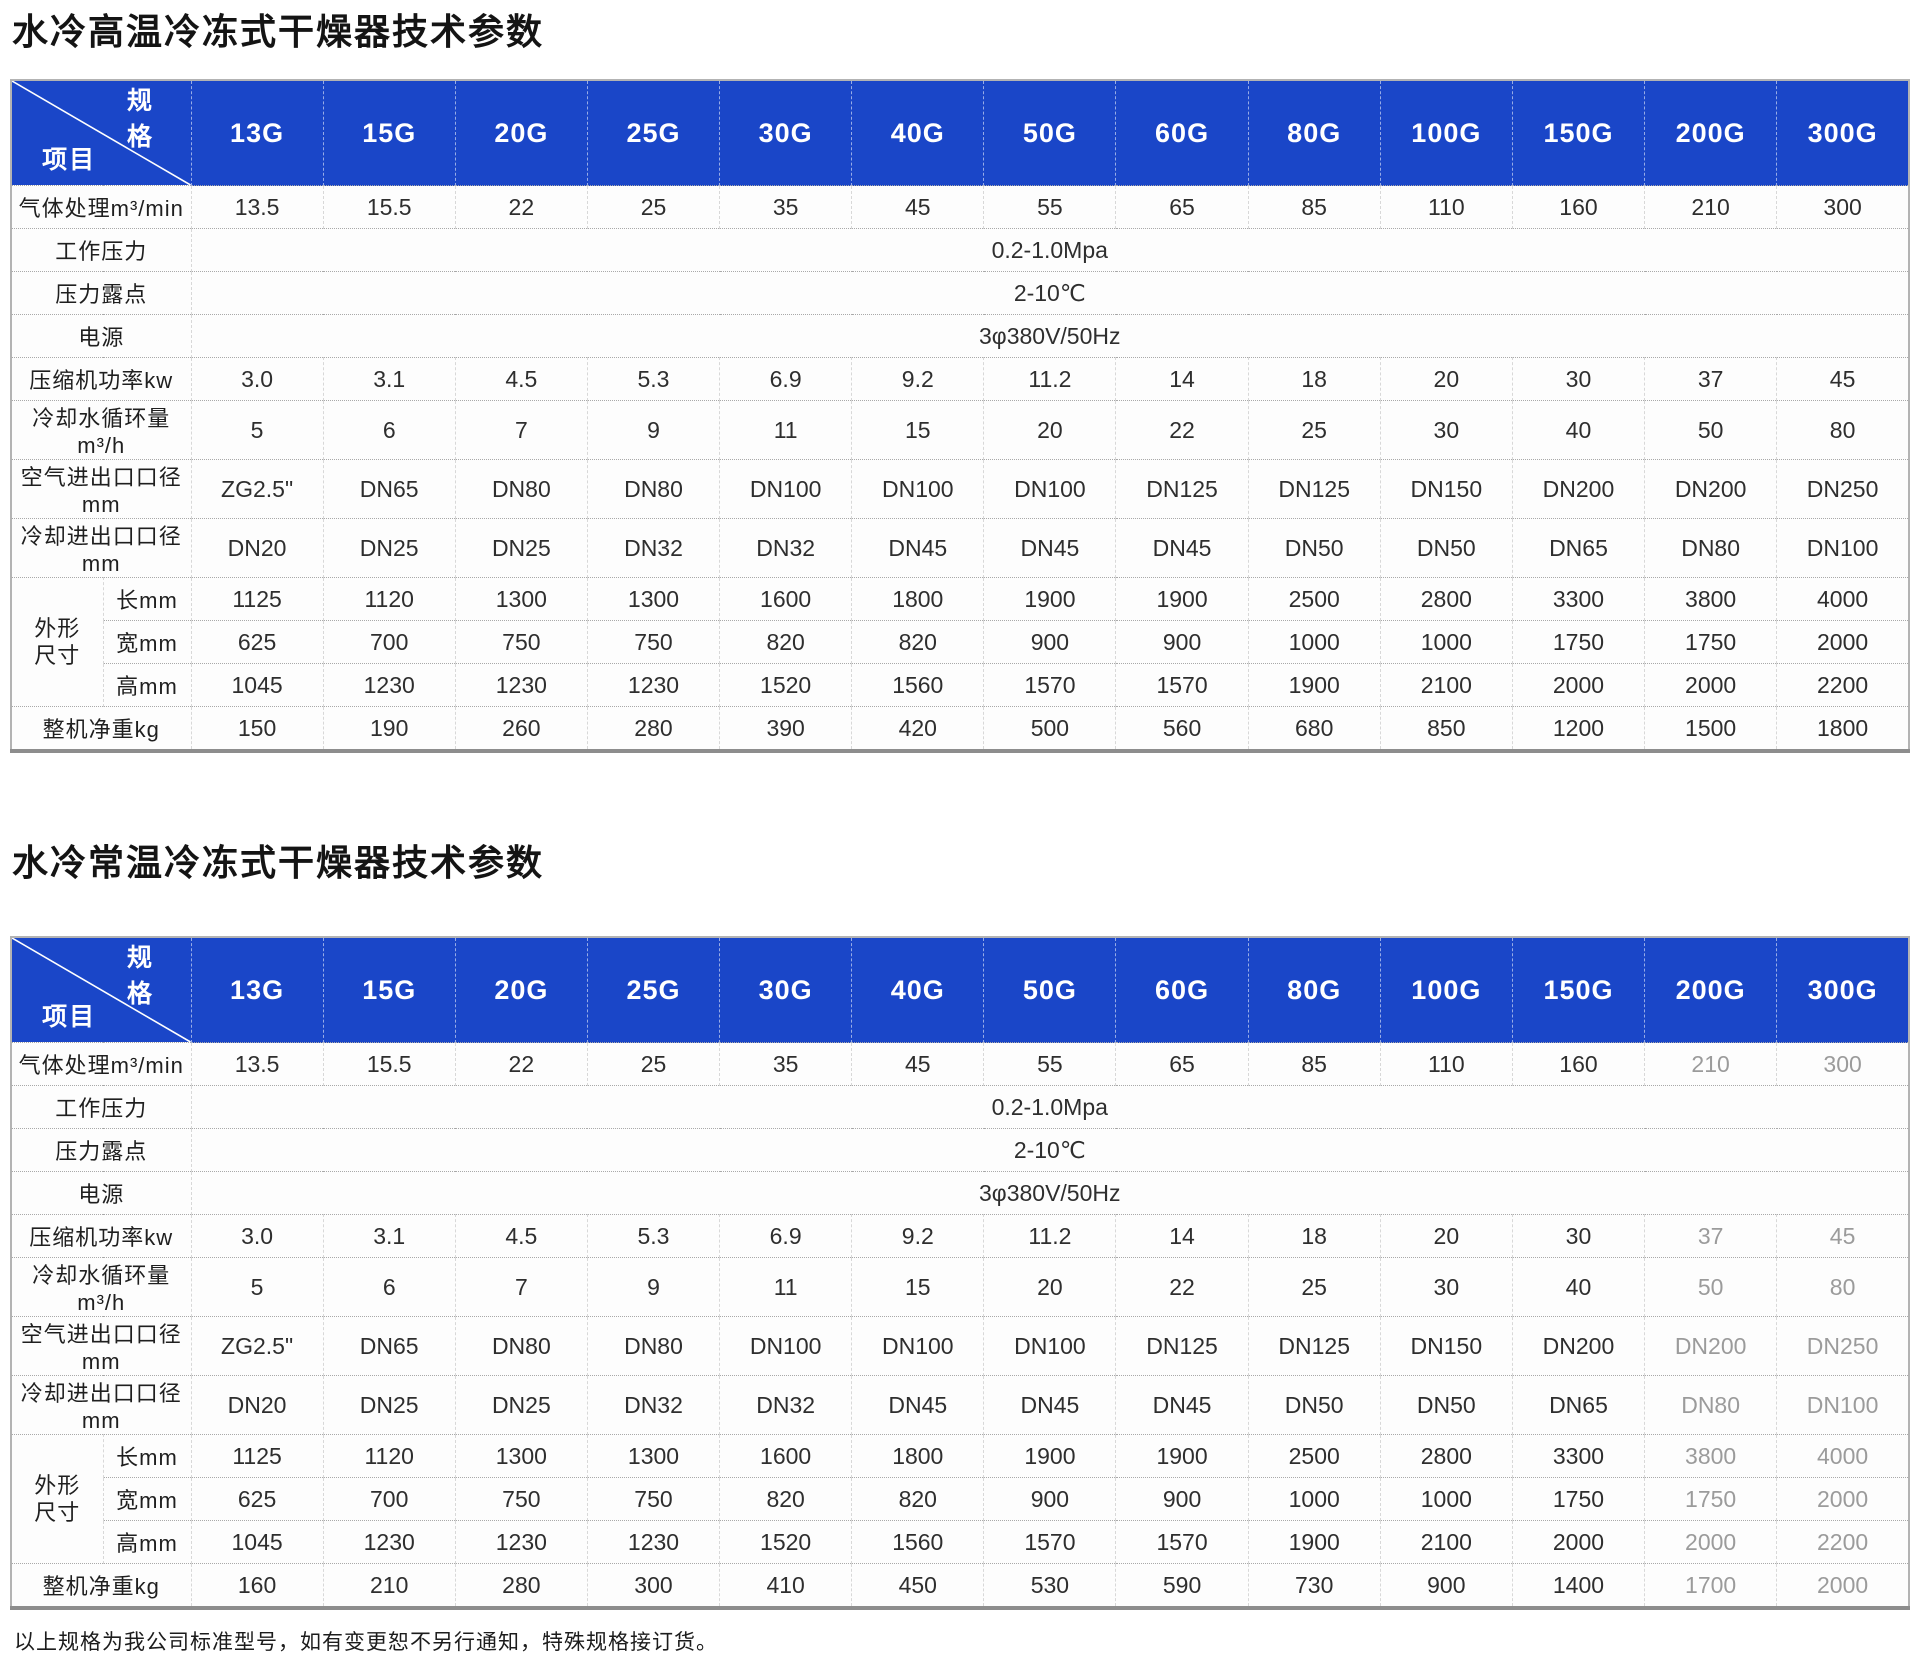 Image resolution: width=1920 pixels, height=1656 pixels. Describe the element at coordinates (1314, 1499) in the screenshot. I see `data-cell: 1000` at that location.